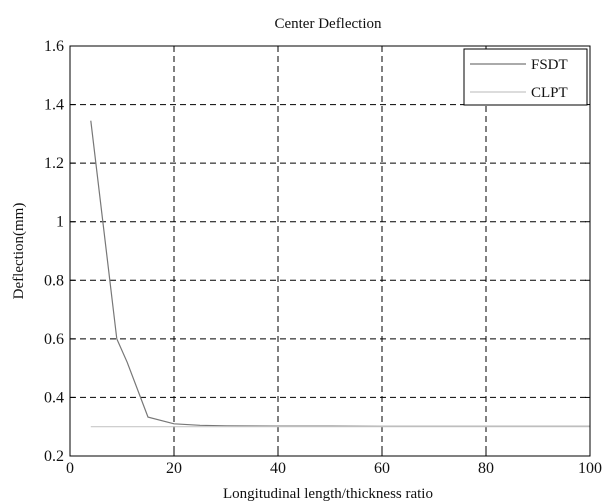 Image resolution: width=608 pixels, height=501 pixels. Describe the element at coordinates (54, 397) in the screenshot. I see `y-tick-label: 0.4` at that location.